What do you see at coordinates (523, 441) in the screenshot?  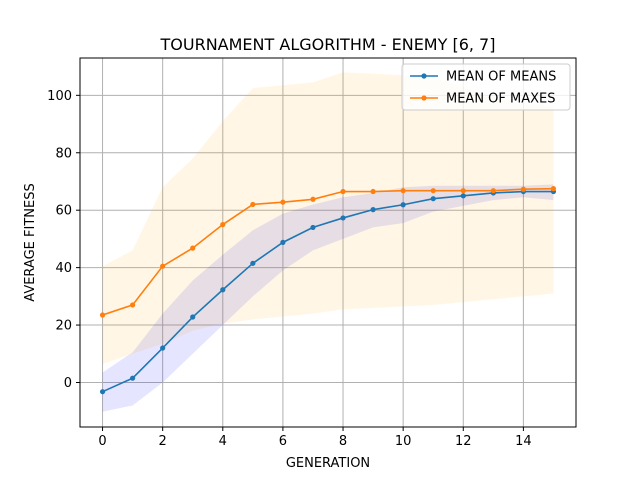 I see `x-tick-label: 14` at bounding box center [523, 441].